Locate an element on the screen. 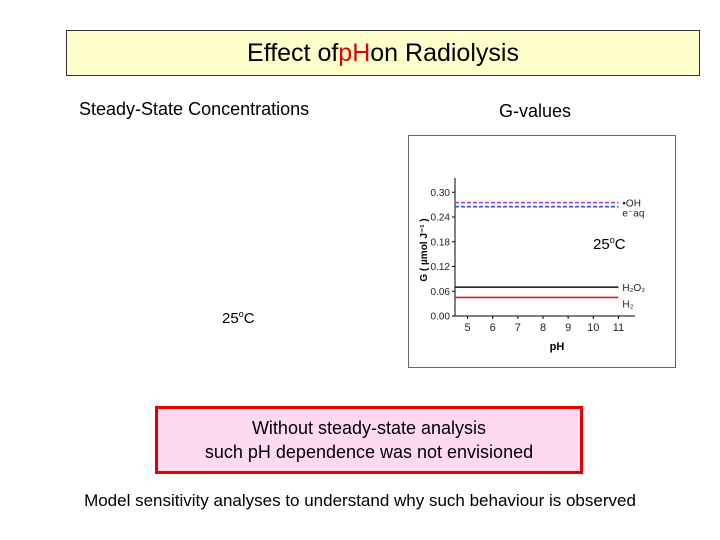 This screenshot has width=720, height=540. slide-title: Effect of pH on Radiolysis is located at coordinates (383, 53).